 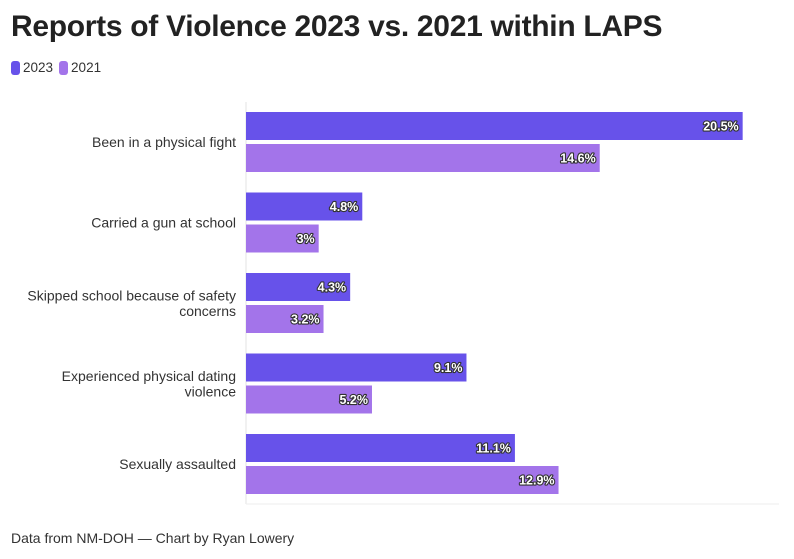 I want to click on legend-label-2021: 2021, so click(x=86, y=67).